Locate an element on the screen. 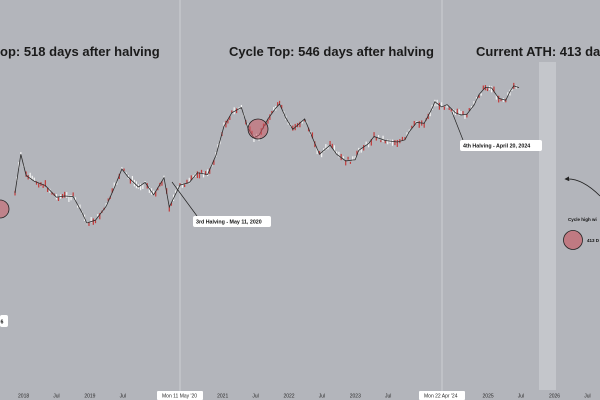 This screenshot has height=400, width=600. halving-4-axis-date: Mon 22 Apr '24 is located at coordinates (441, 397).